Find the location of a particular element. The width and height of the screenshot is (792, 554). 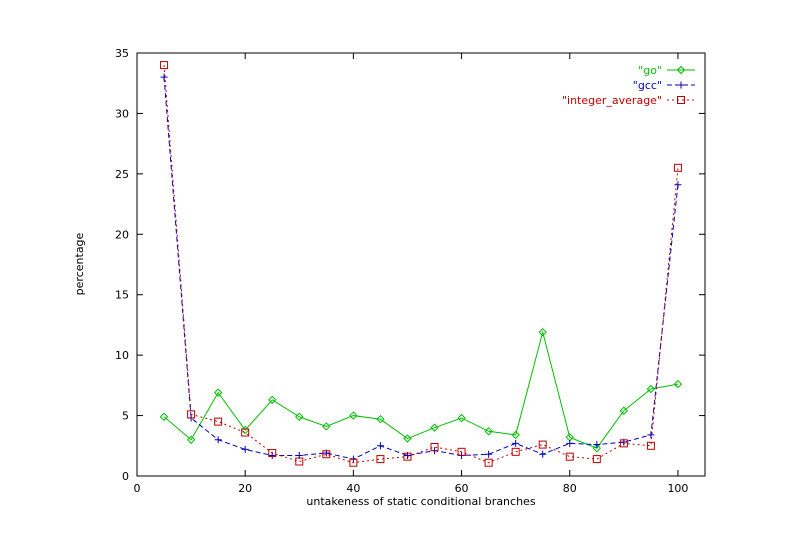

x-tick-label: 80 is located at coordinates (570, 488).